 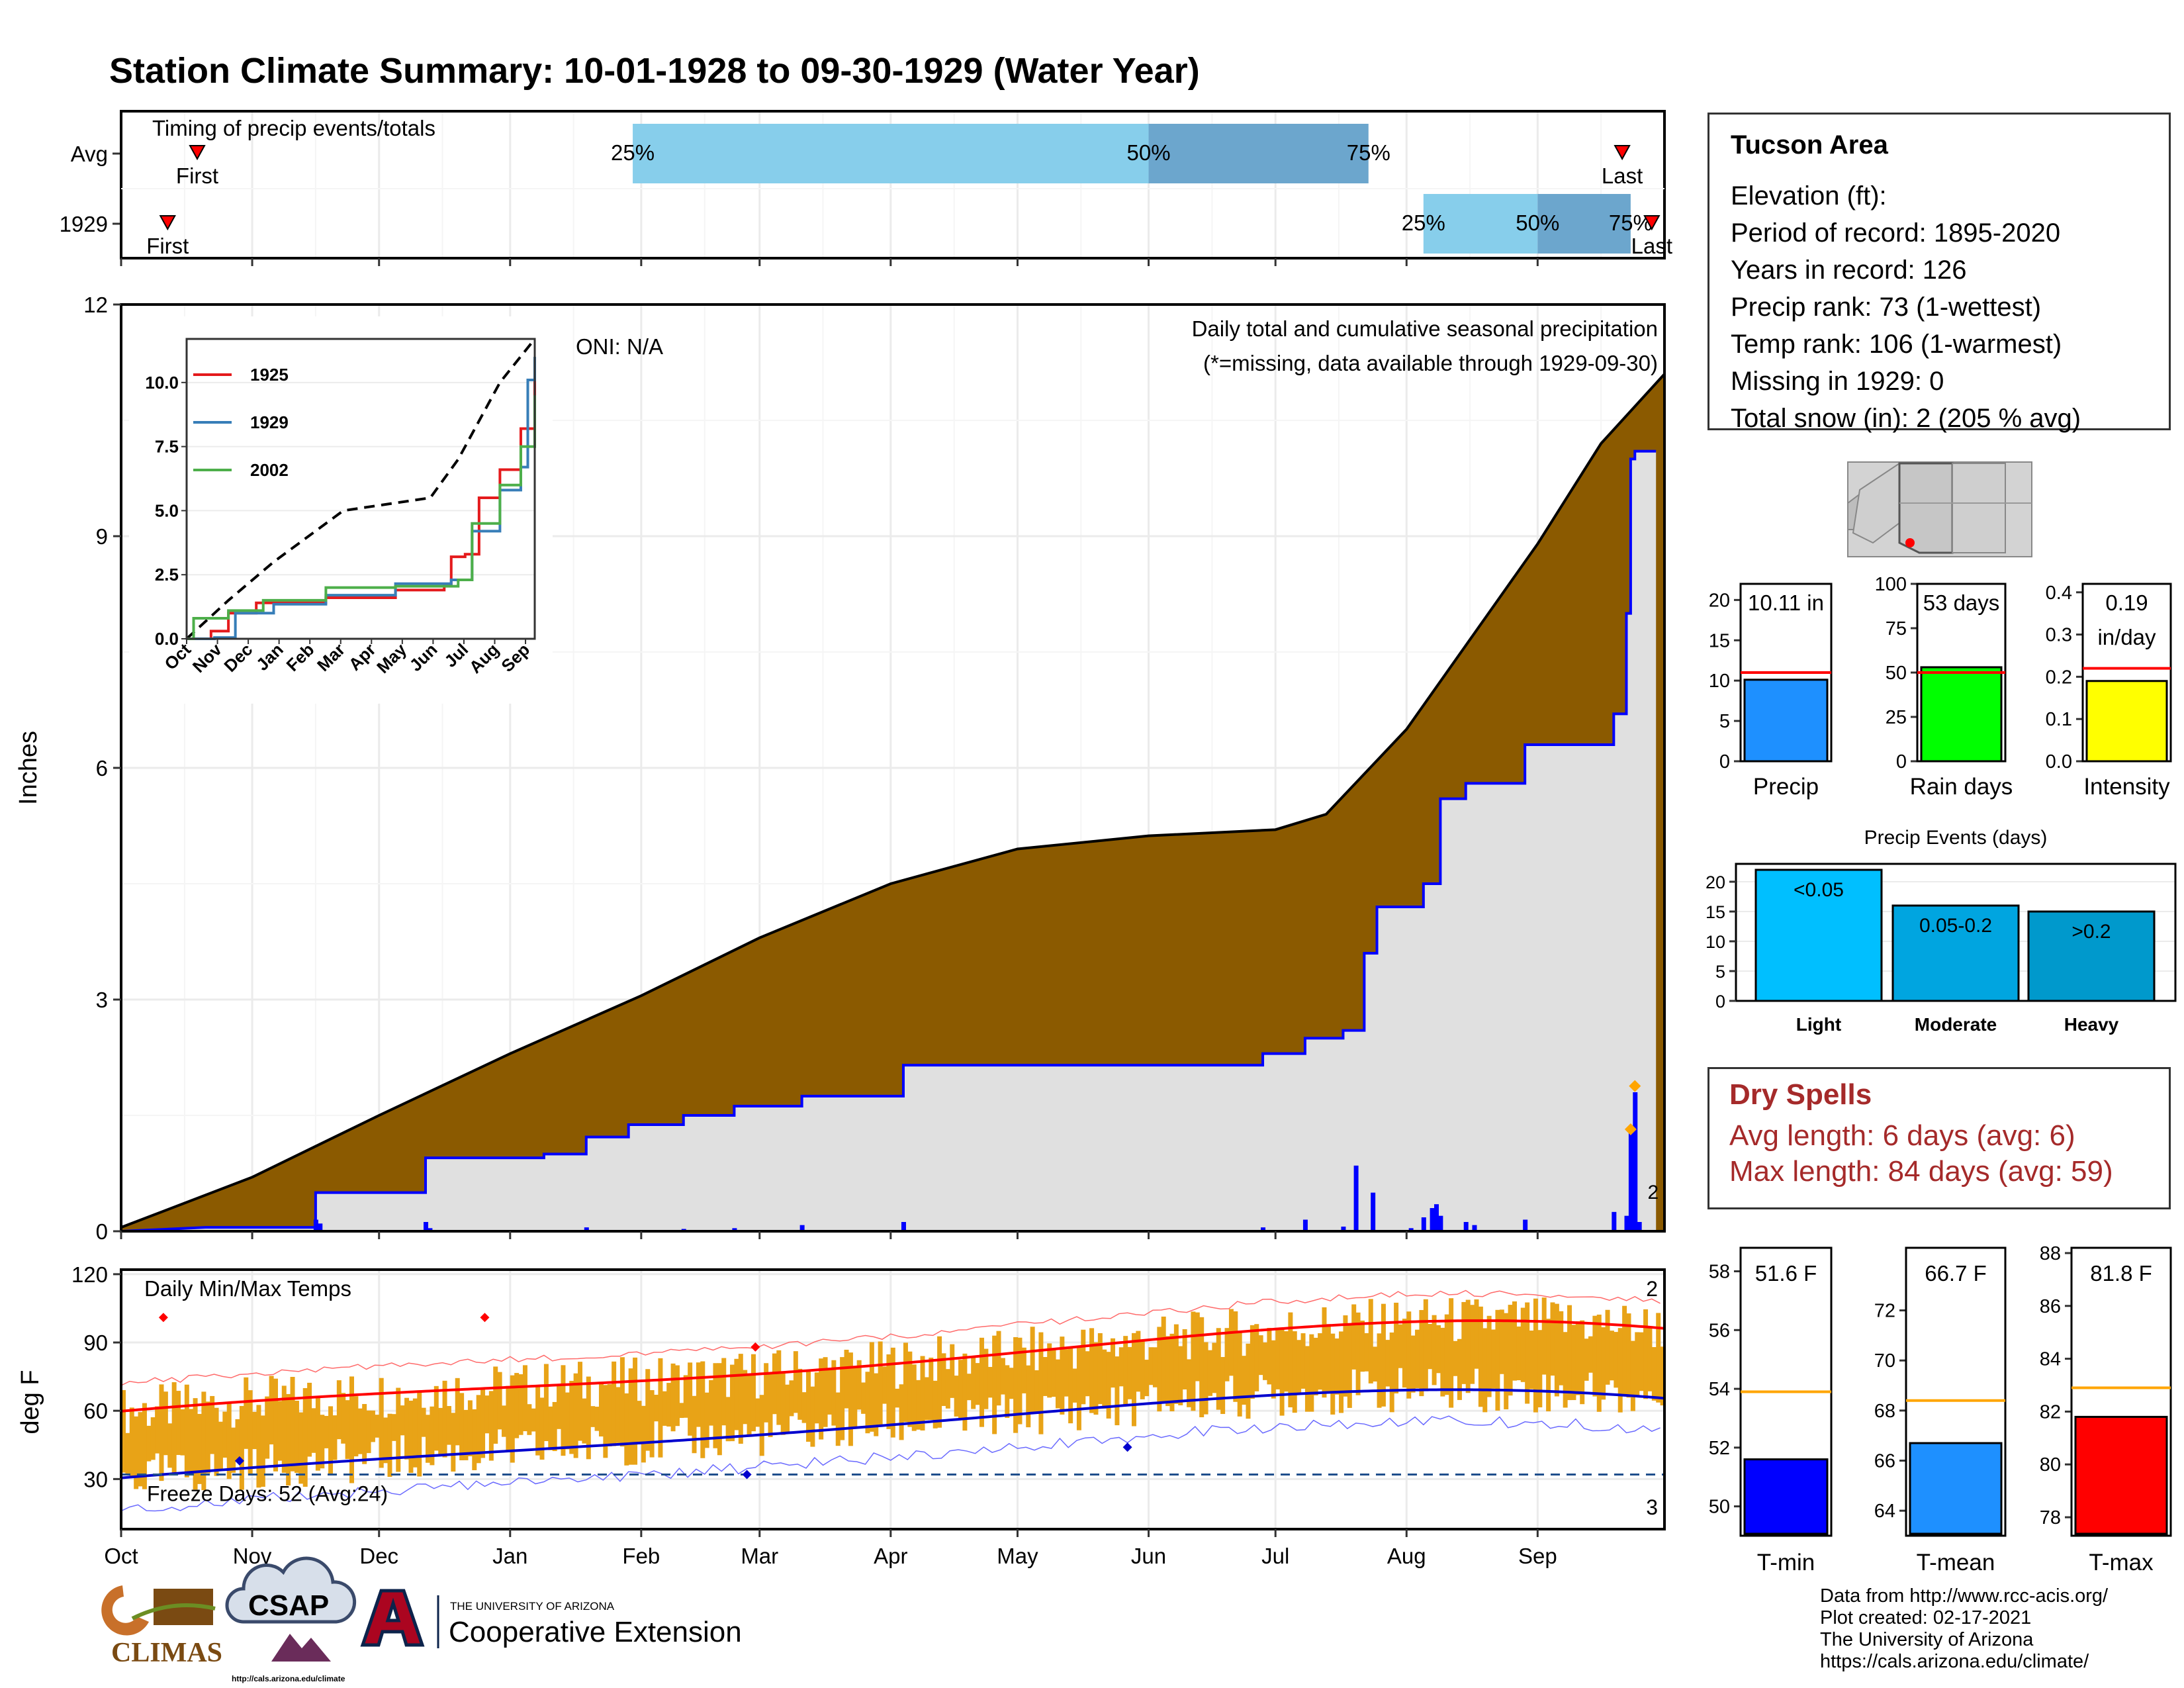 What do you see at coordinates (1786, 1562) in the screenshot?
I see `tbar-category-label: T-min` at bounding box center [1786, 1562].